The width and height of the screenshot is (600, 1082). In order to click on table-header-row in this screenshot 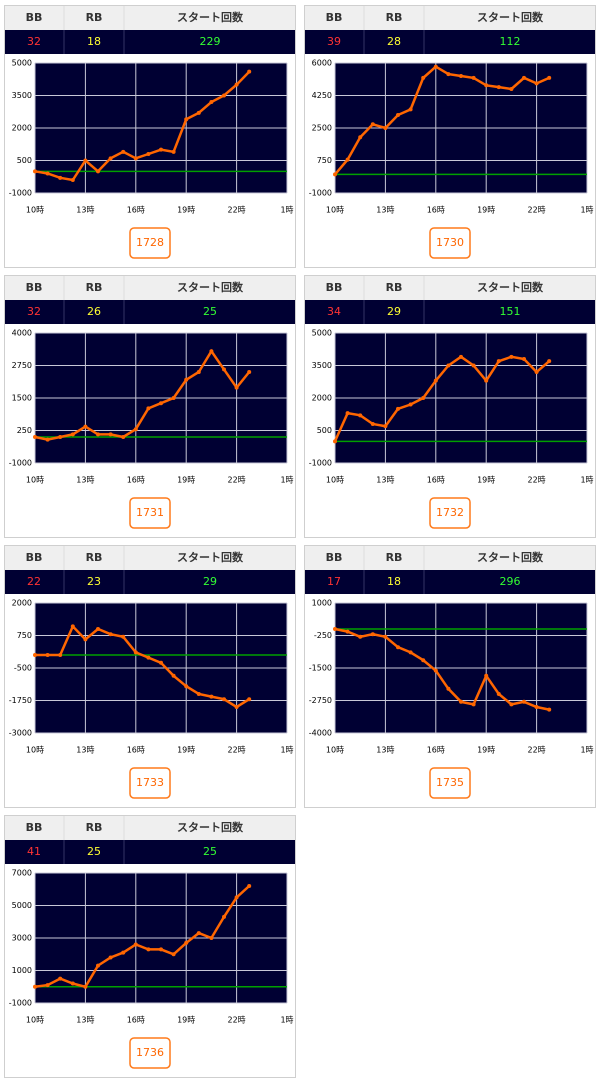, I will do `click(450, 558)`.